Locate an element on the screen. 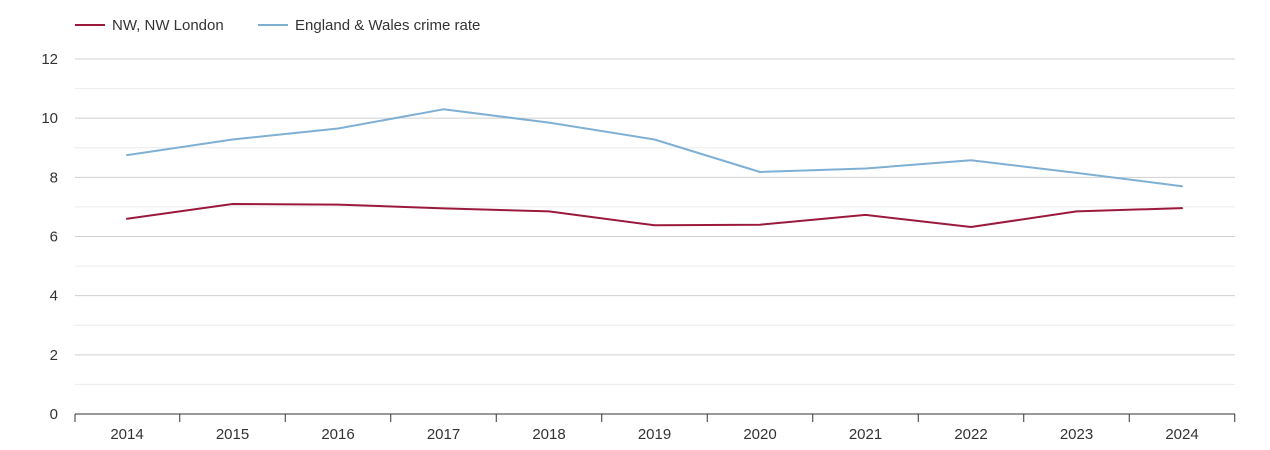 This screenshot has height=450, width=1270. x-tick-label: 2019 is located at coordinates (654, 434).